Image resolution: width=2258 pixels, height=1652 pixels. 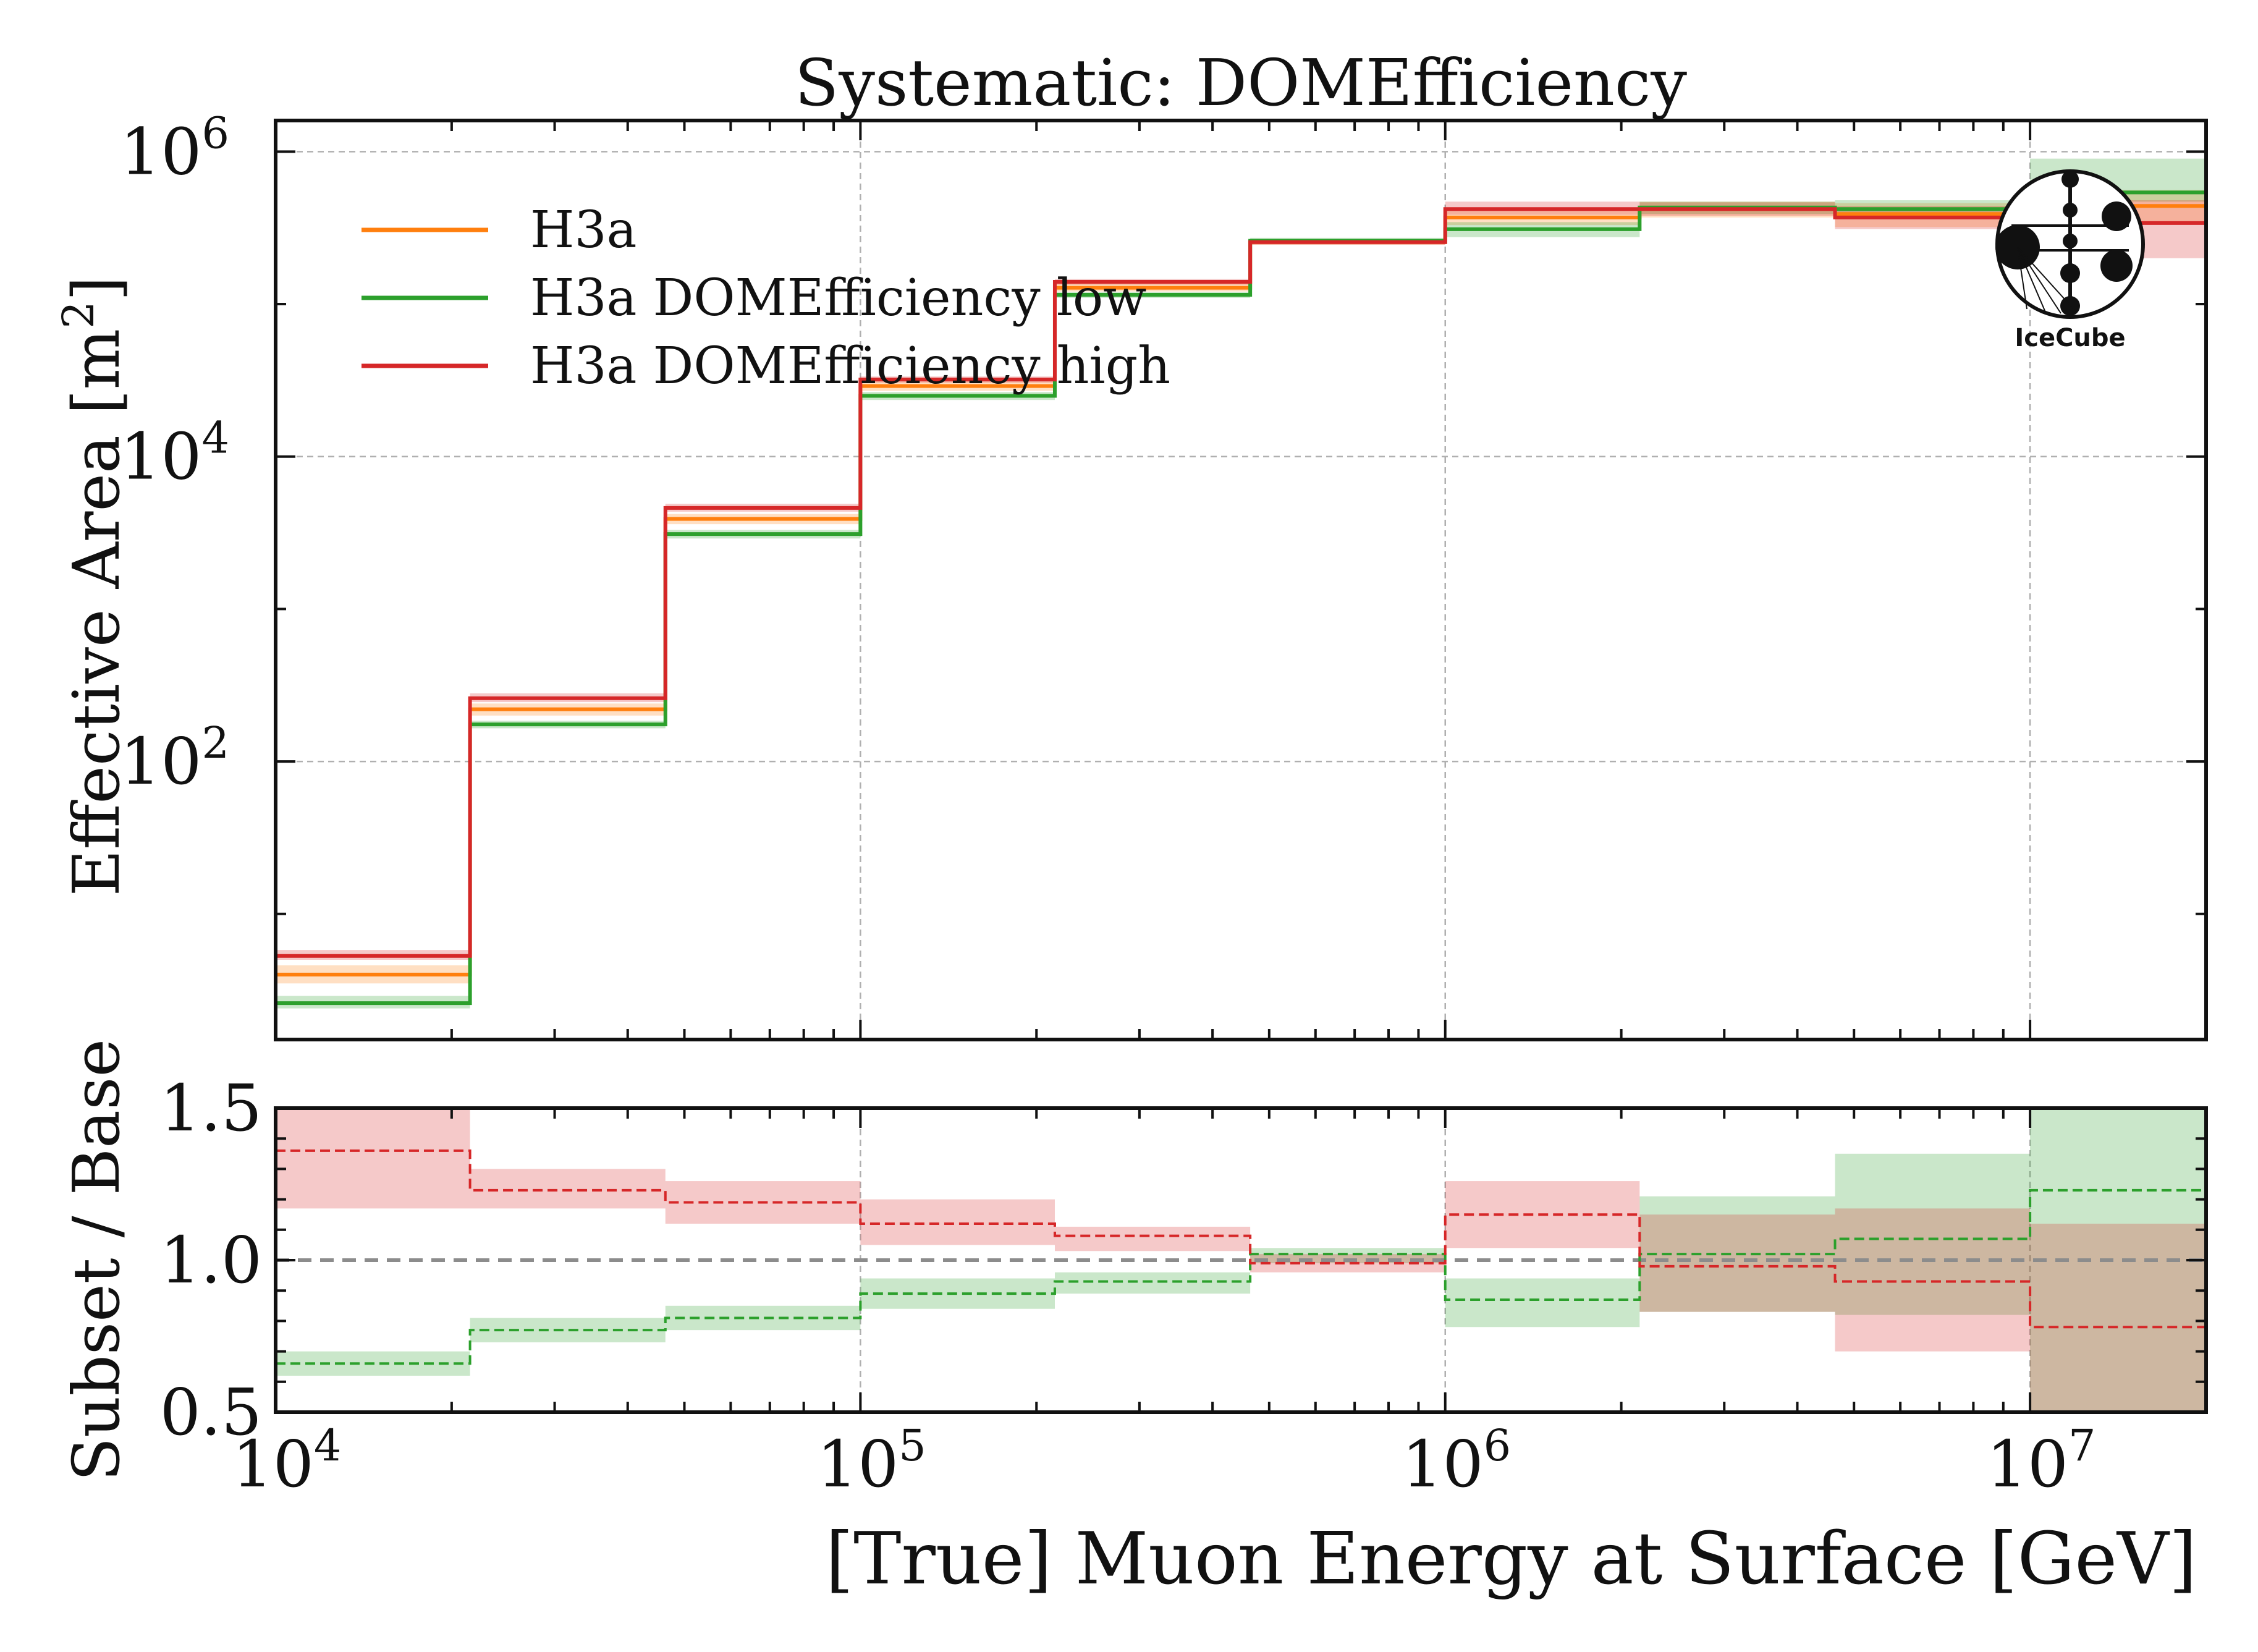 What do you see at coordinates (838, 298) in the screenshot?
I see `legend-label-low: H3a DOMEfficiency low` at bounding box center [838, 298].